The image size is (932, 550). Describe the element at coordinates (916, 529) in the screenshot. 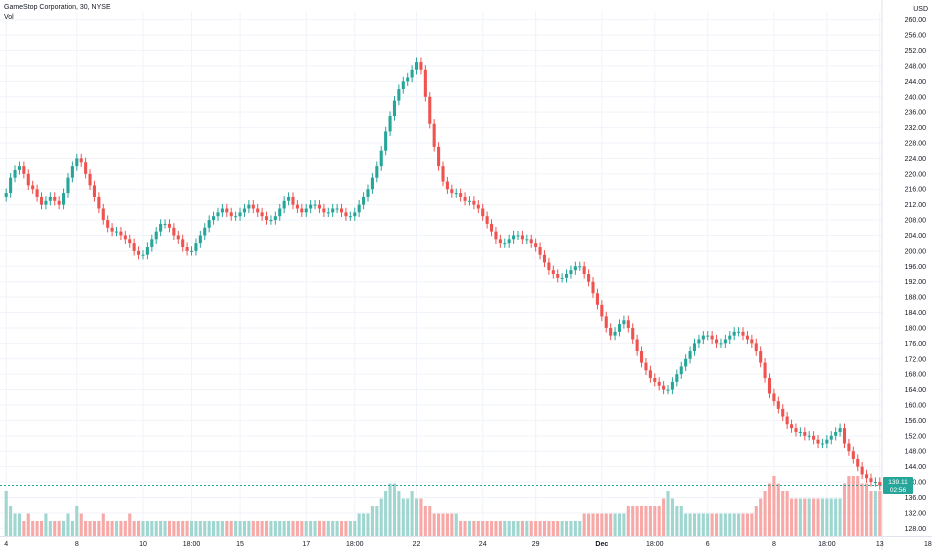

I see `y-tick-label: 128.00` at that location.